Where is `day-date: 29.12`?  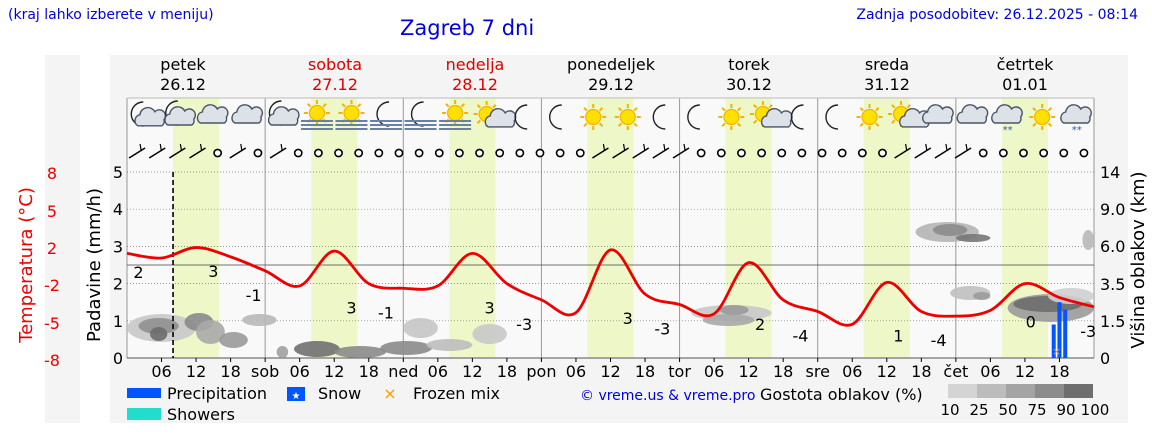
day-date: 29.12 is located at coordinates (611, 84).